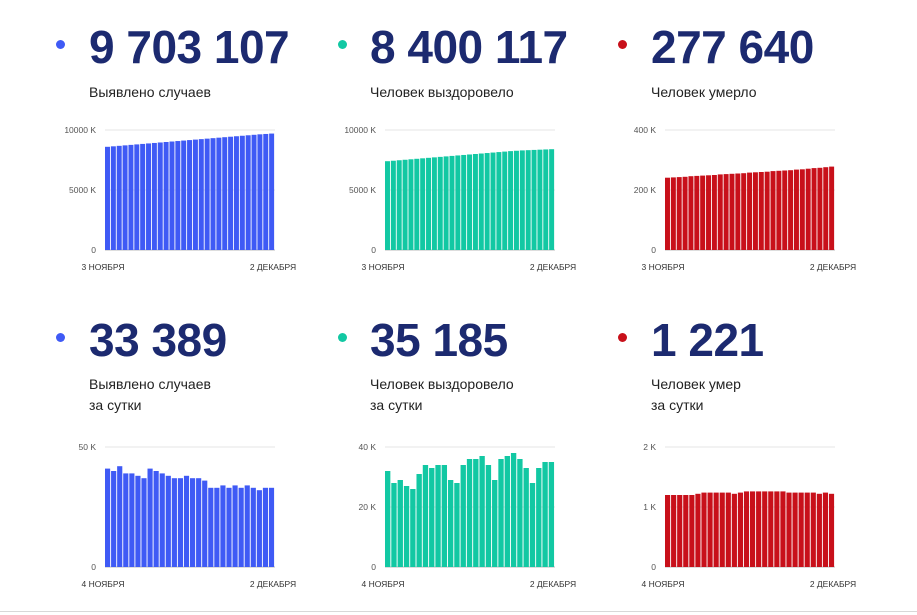 The height and width of the screenshot is (615, 917). Describe the element at coordinates (150, 92) in the screenshot. I see `cases-total-label: Выявлено случаев` at that location.